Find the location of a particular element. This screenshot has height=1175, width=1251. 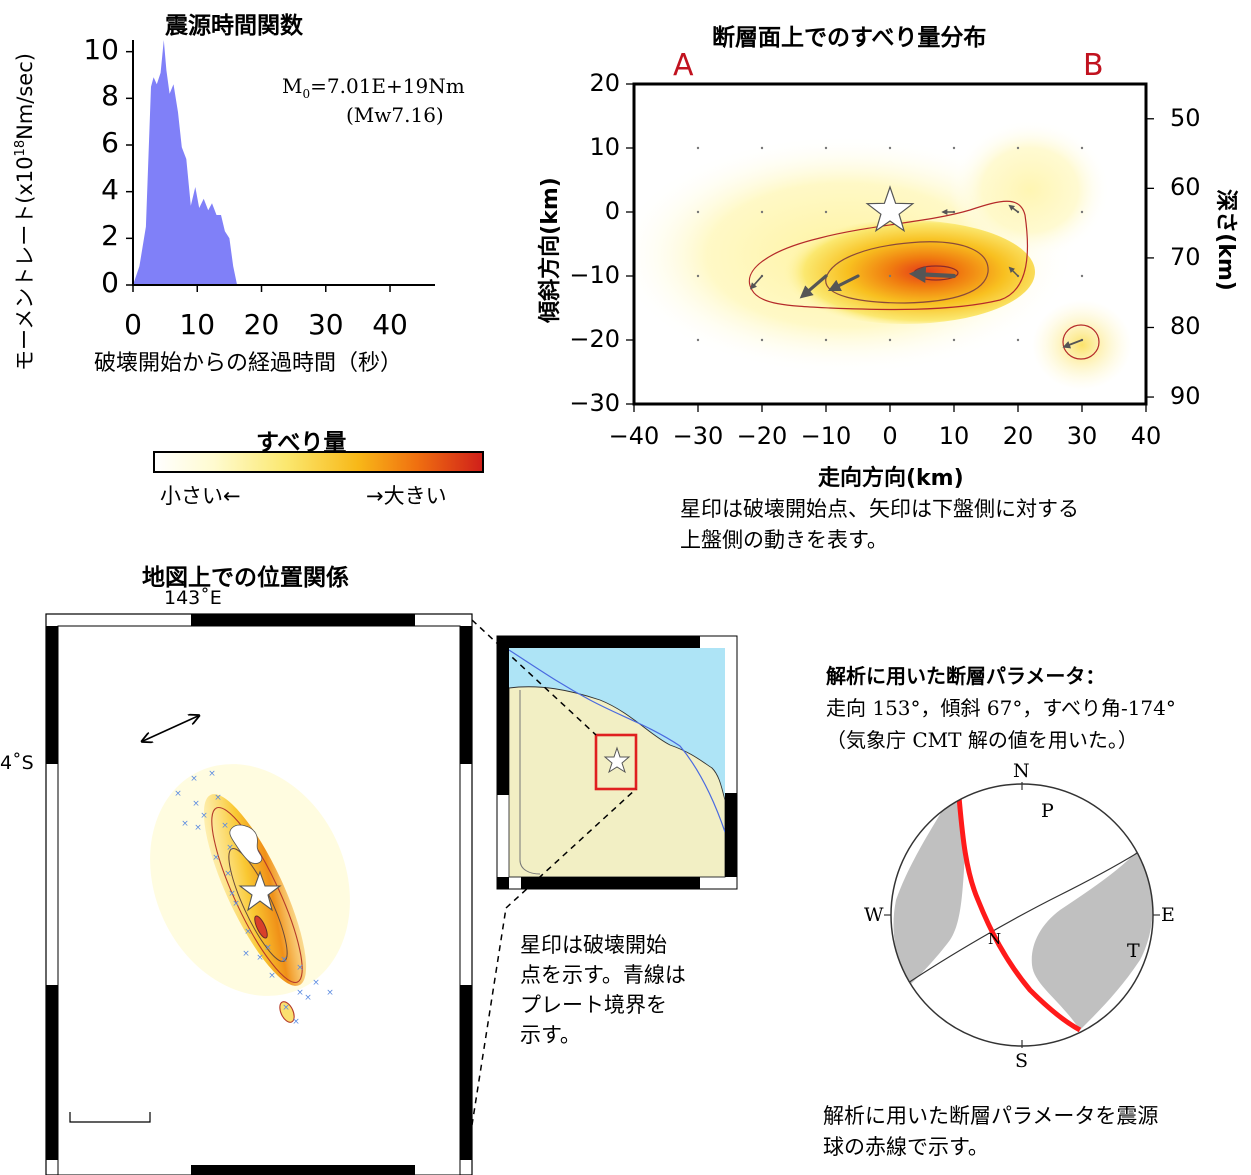

stf-x-tick: 20 is located at coordinates (261, 324).